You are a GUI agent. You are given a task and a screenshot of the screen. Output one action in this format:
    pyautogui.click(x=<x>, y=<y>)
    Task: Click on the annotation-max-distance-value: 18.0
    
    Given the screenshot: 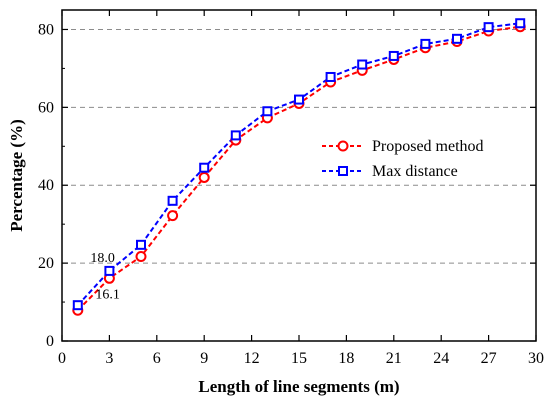 What is the action you would take?
    pyautogui.click(x=102, y=258)
    